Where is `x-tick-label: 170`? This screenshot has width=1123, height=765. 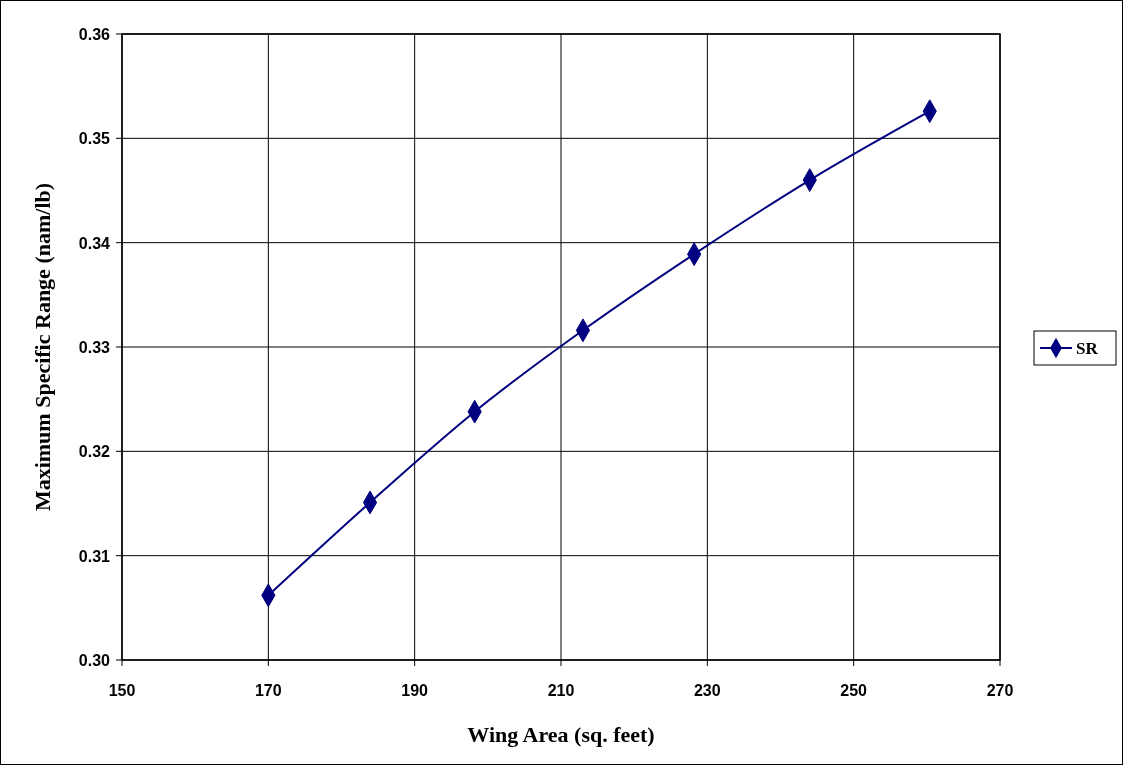 x-tick-label: 170 is located at coordinates (268, 690).